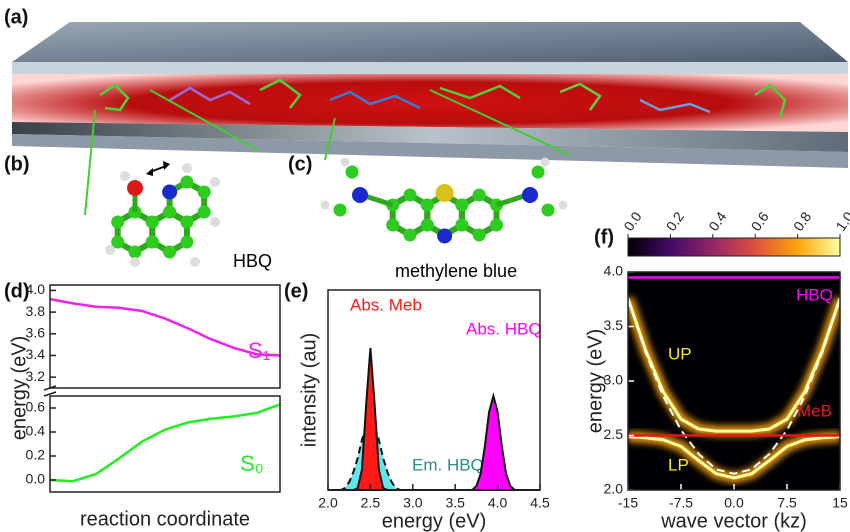 The image size is (850, 532). I want to click on transition-label: MeB, so click(814, 410).